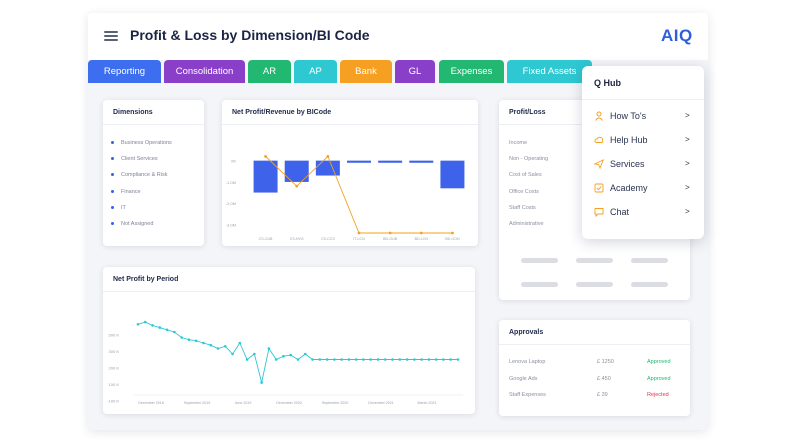 This screenshot has width=800, height=447. What do you see at coordinates (526, 332) in the screenshot?
I see `approvals-title: Approvals` at bounding box center [526, 332].